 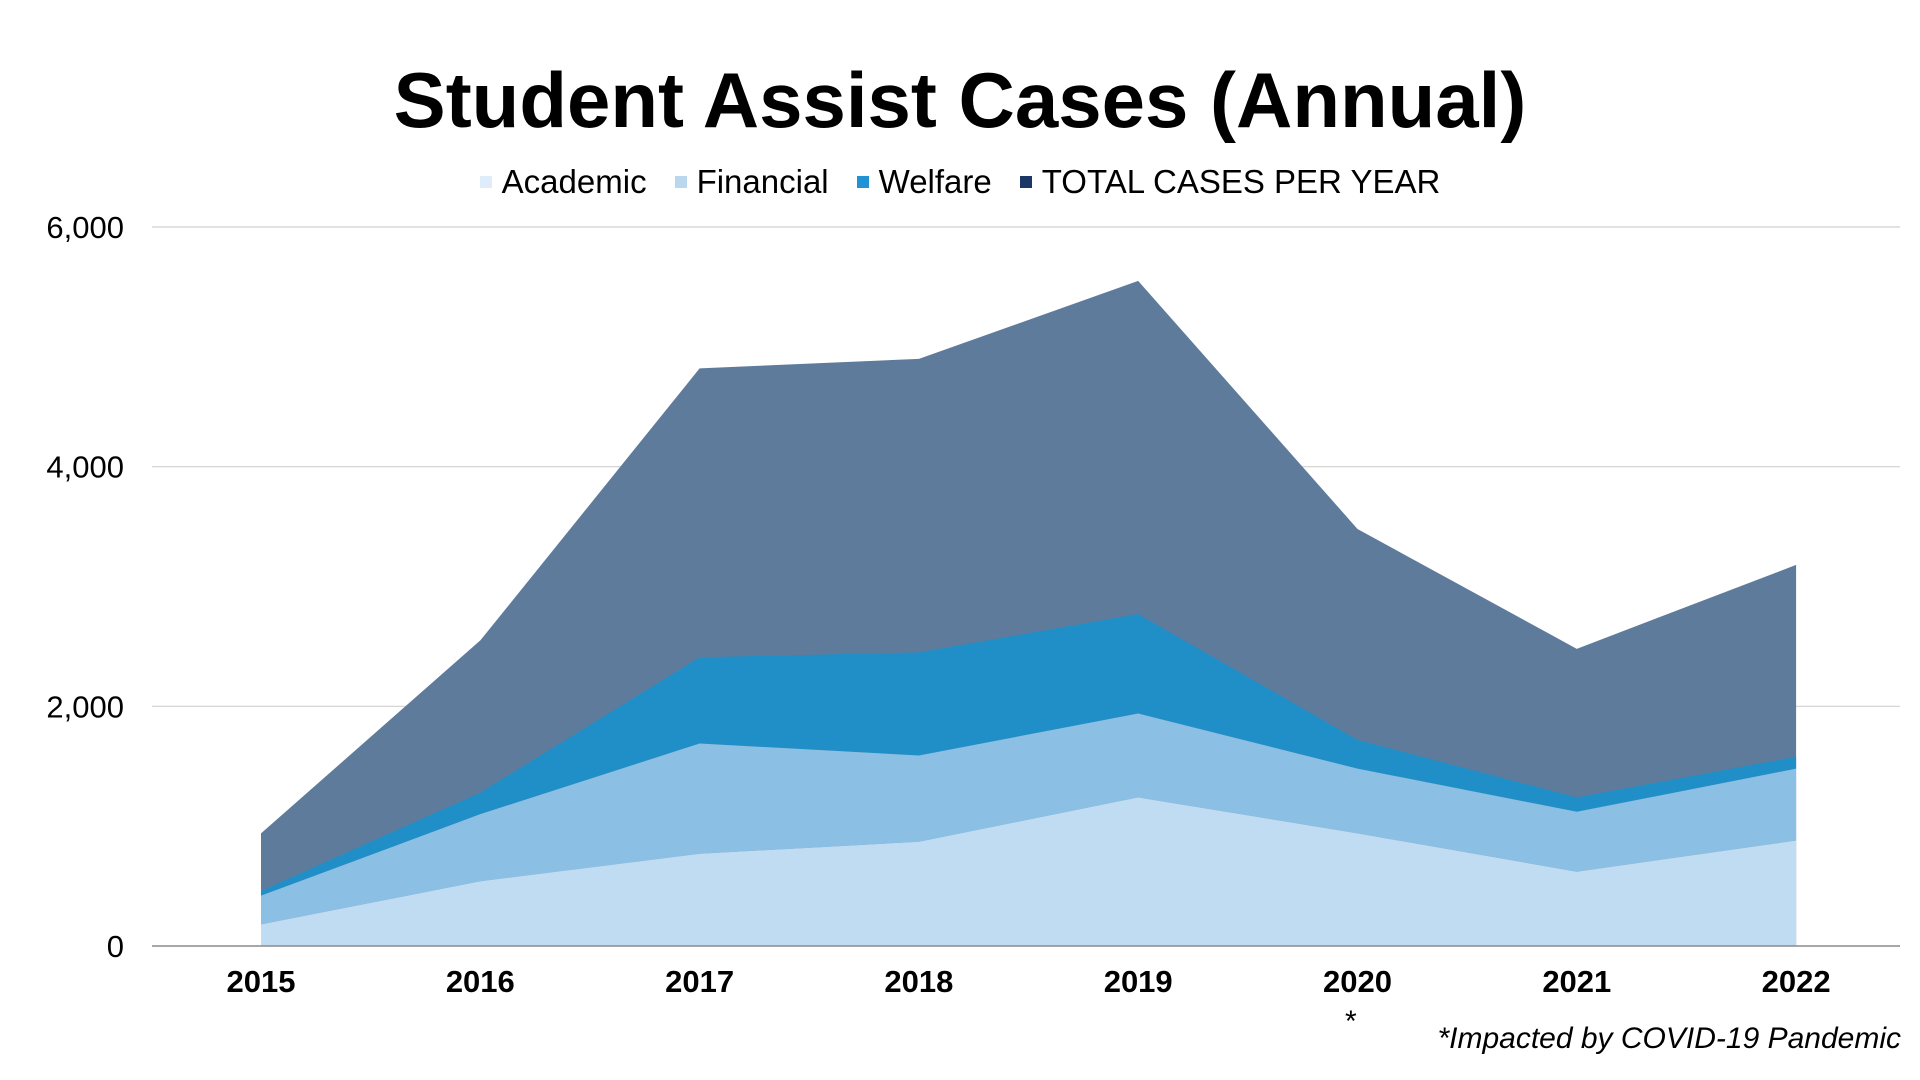 I want to click on x-tick-label-2017: 2017, so click(x=699, y=981).